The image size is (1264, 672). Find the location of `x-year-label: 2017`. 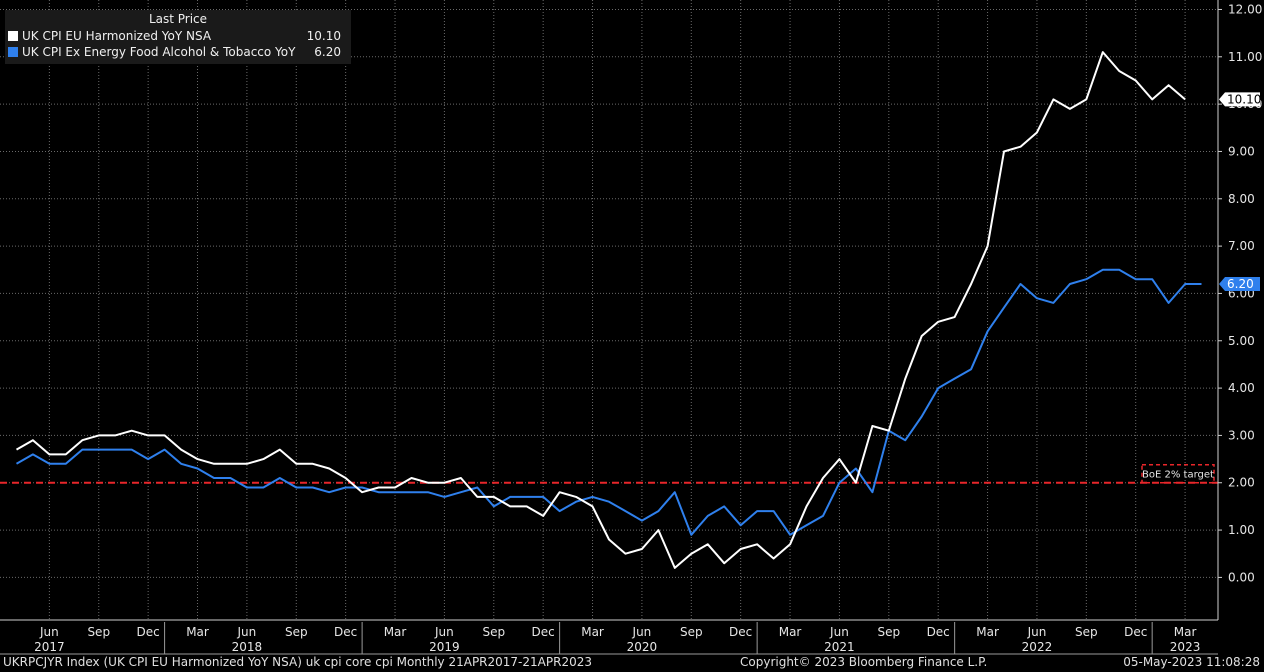

x-year-label: 2017 is located at coordinates (49, 647).